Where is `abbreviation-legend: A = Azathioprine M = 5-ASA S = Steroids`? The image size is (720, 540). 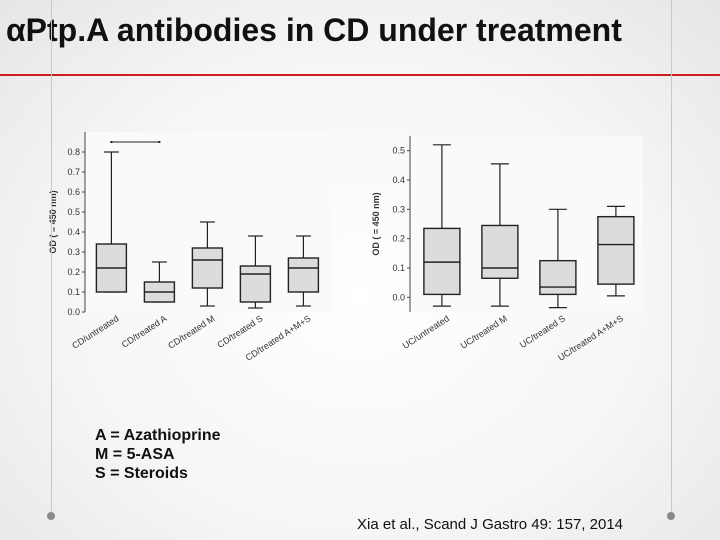 abbreviation-legend: A = Azathioprine M = 5-ASA S = Steroids is located at coordinates (158, 454).